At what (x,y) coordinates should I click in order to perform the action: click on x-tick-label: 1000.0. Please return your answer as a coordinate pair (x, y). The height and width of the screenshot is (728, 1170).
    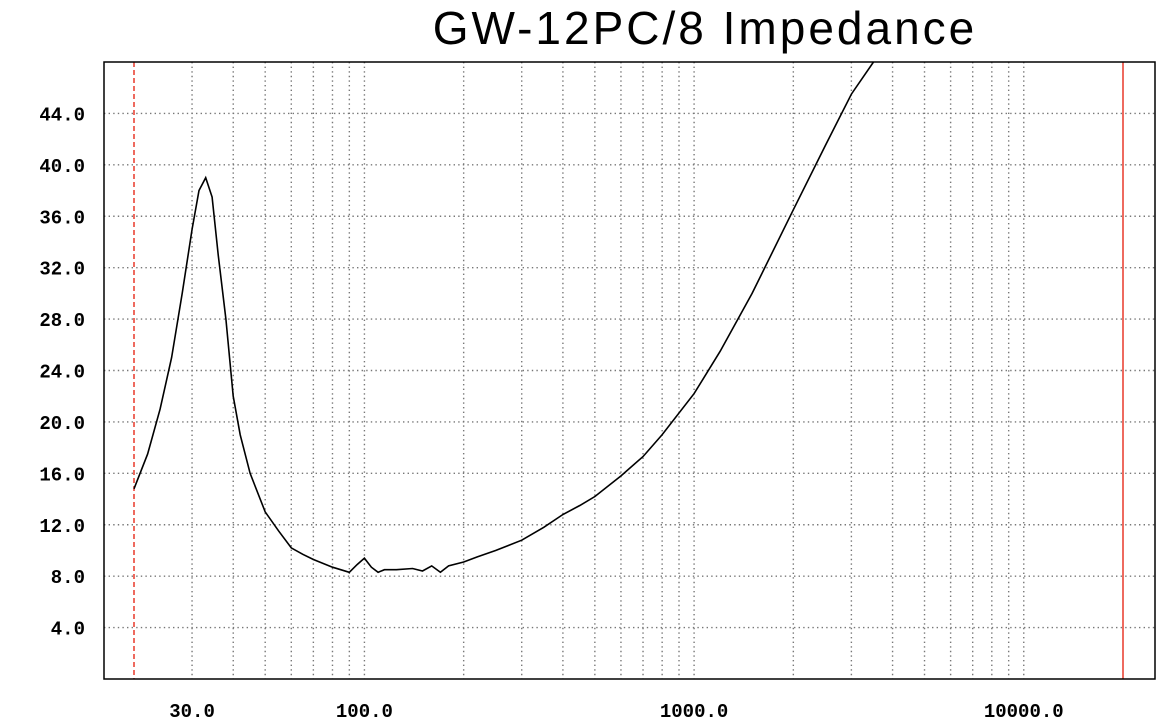
    Looking at the image, I should click on (694, 712).